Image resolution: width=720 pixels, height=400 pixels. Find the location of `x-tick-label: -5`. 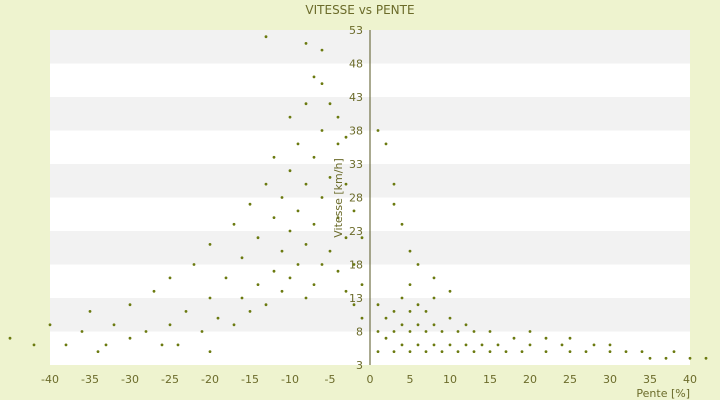

x-tick-label: -5 is located at coordinates (330, 379).